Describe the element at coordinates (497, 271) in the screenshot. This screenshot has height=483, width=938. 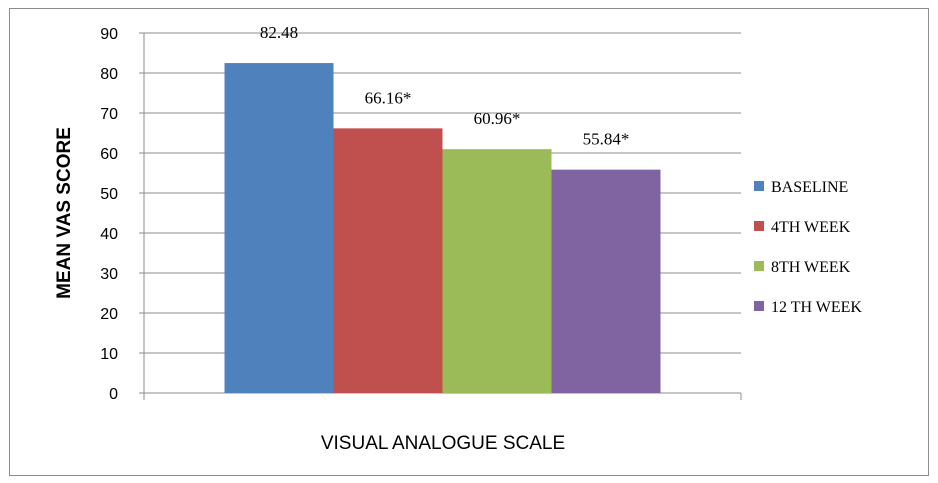
I see `bar-8th-week` at that location.